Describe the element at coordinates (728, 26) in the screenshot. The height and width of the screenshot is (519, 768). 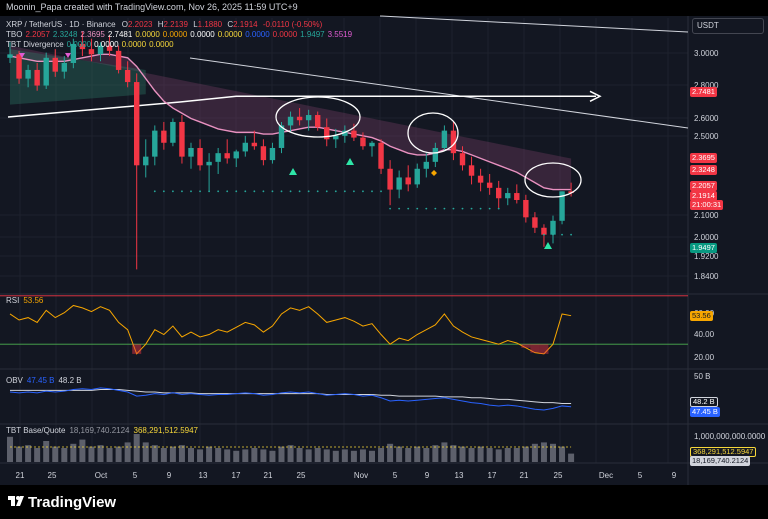
I see `currency-button: USDT` at that location.